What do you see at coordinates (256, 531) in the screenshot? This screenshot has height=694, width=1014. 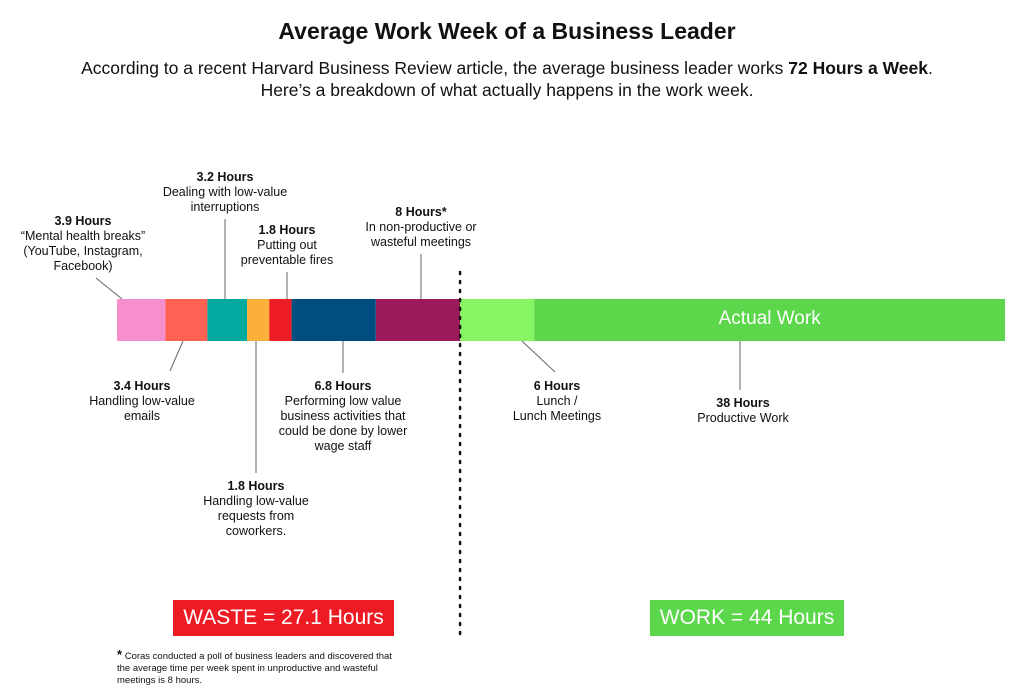 I see `segment-desc-3-2: coworkers.` at bounding box center [256, 531].